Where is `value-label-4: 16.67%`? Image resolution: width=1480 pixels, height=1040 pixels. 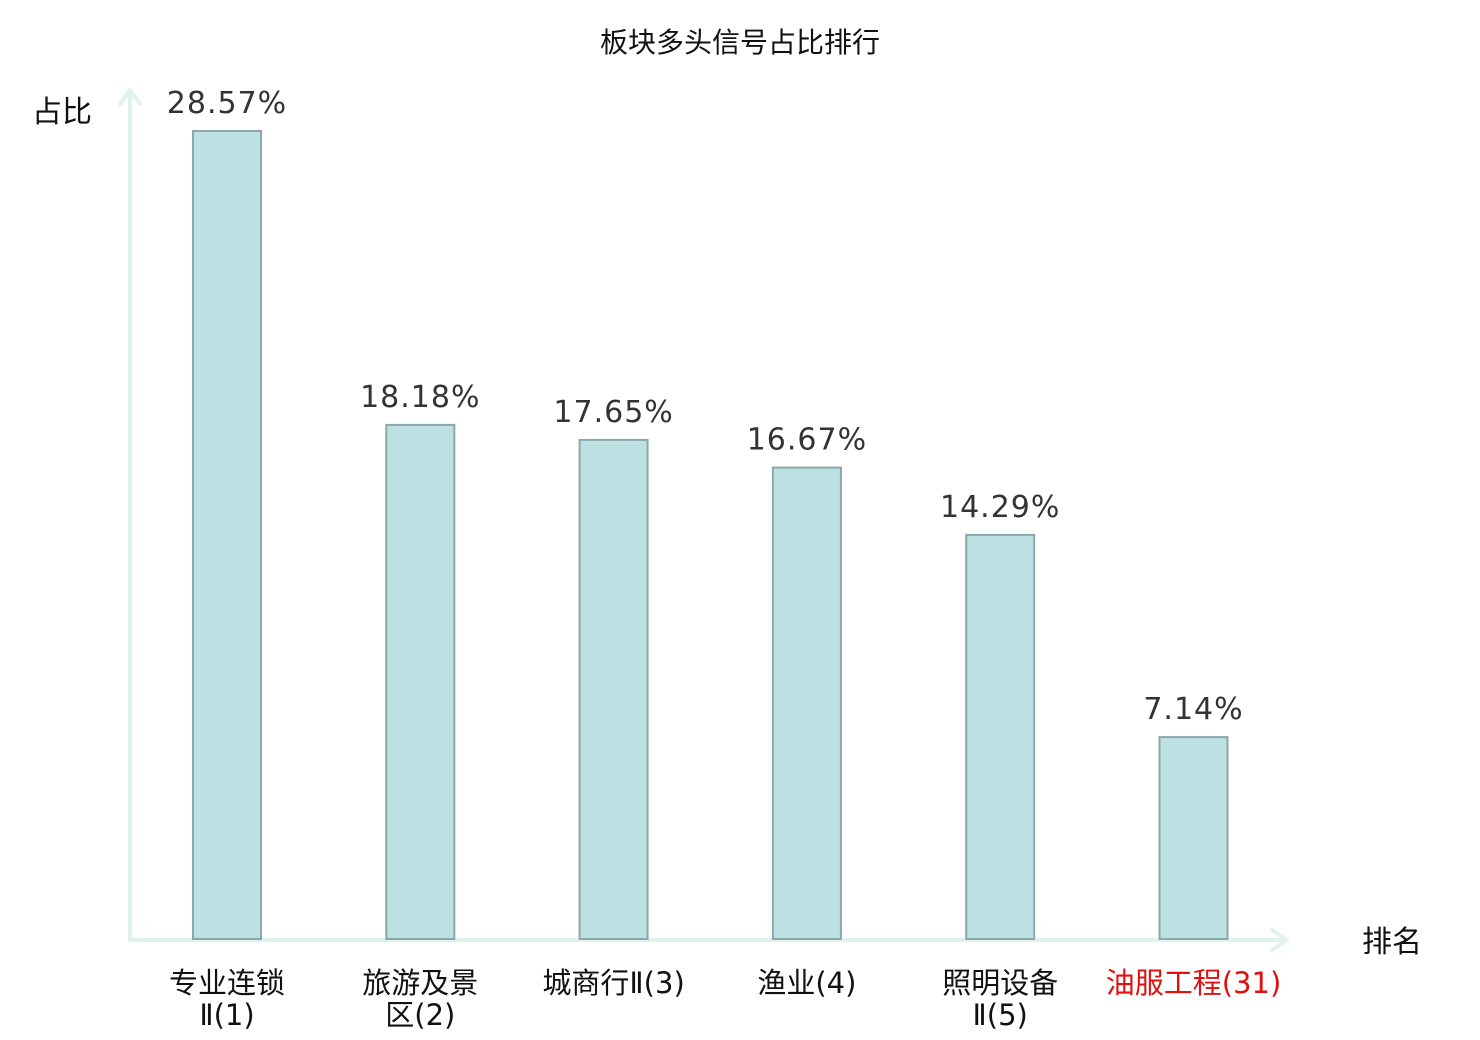 value-label-4: 16.67% is located at coordinates (807, 440).